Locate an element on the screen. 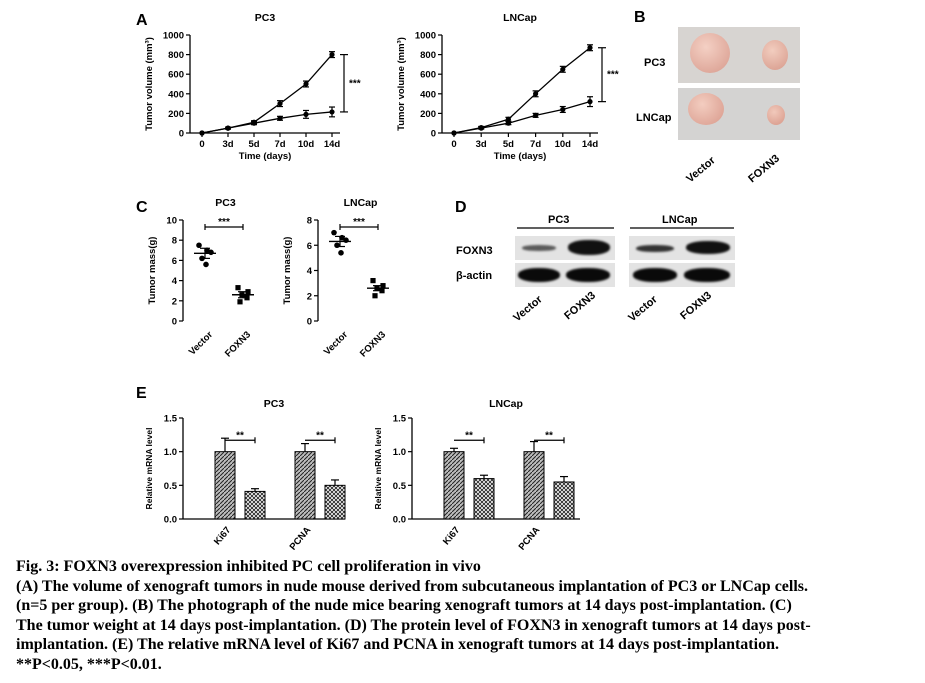 This screenshot has height=683, width=925. photo-col-label-vector: Vector is located at coordinates (701, 169).